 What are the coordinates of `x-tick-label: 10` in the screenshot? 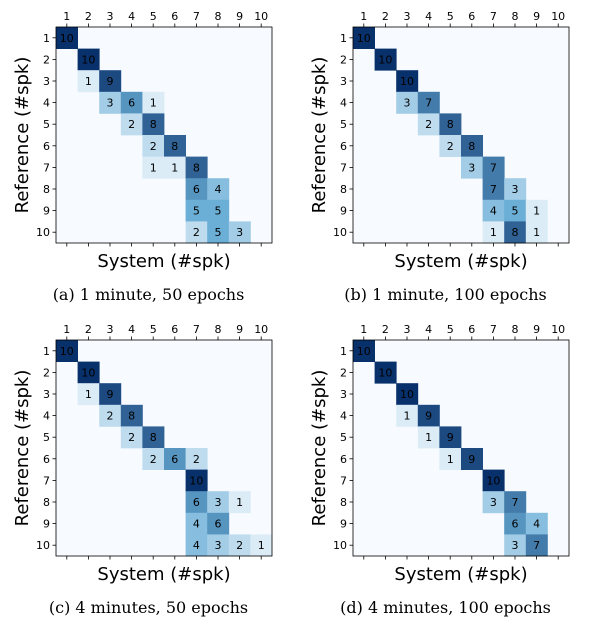 It's located at (261, 329).